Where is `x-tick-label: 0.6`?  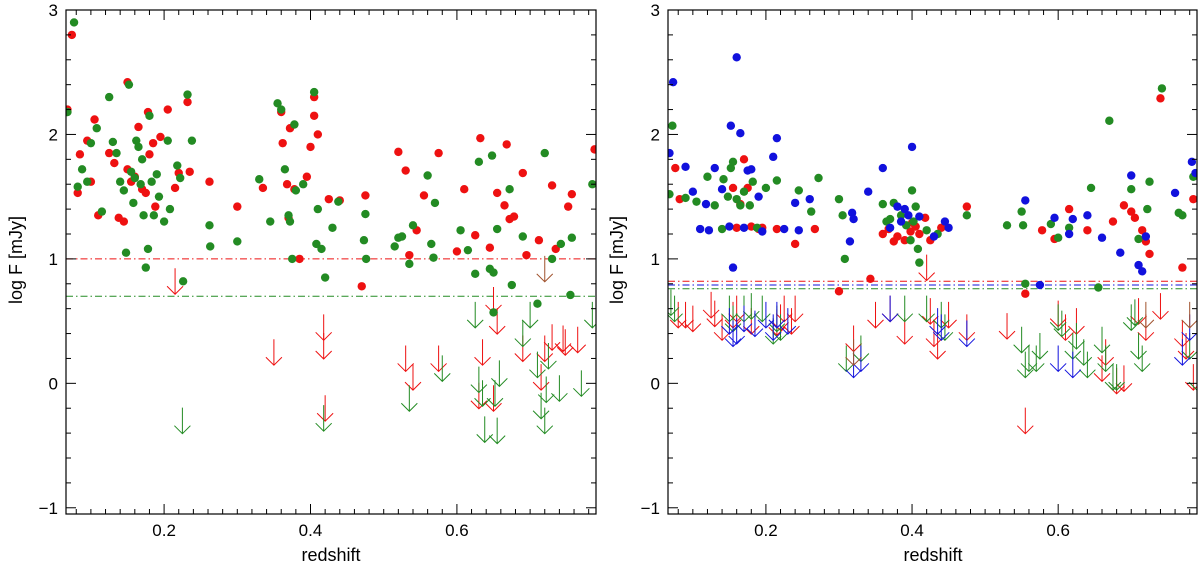
x-tick-label: 0.6 is located at coordinates (1058, 530).